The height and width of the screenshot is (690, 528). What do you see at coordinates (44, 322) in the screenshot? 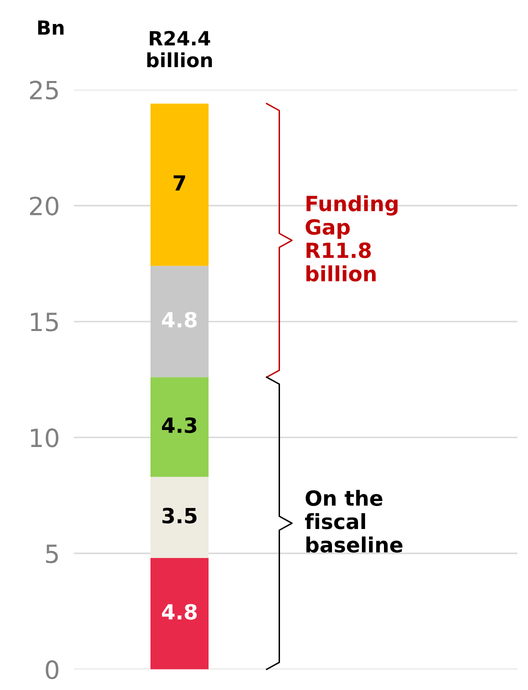
I see `y-tick-label: 15` at bounding box center [44, 322].